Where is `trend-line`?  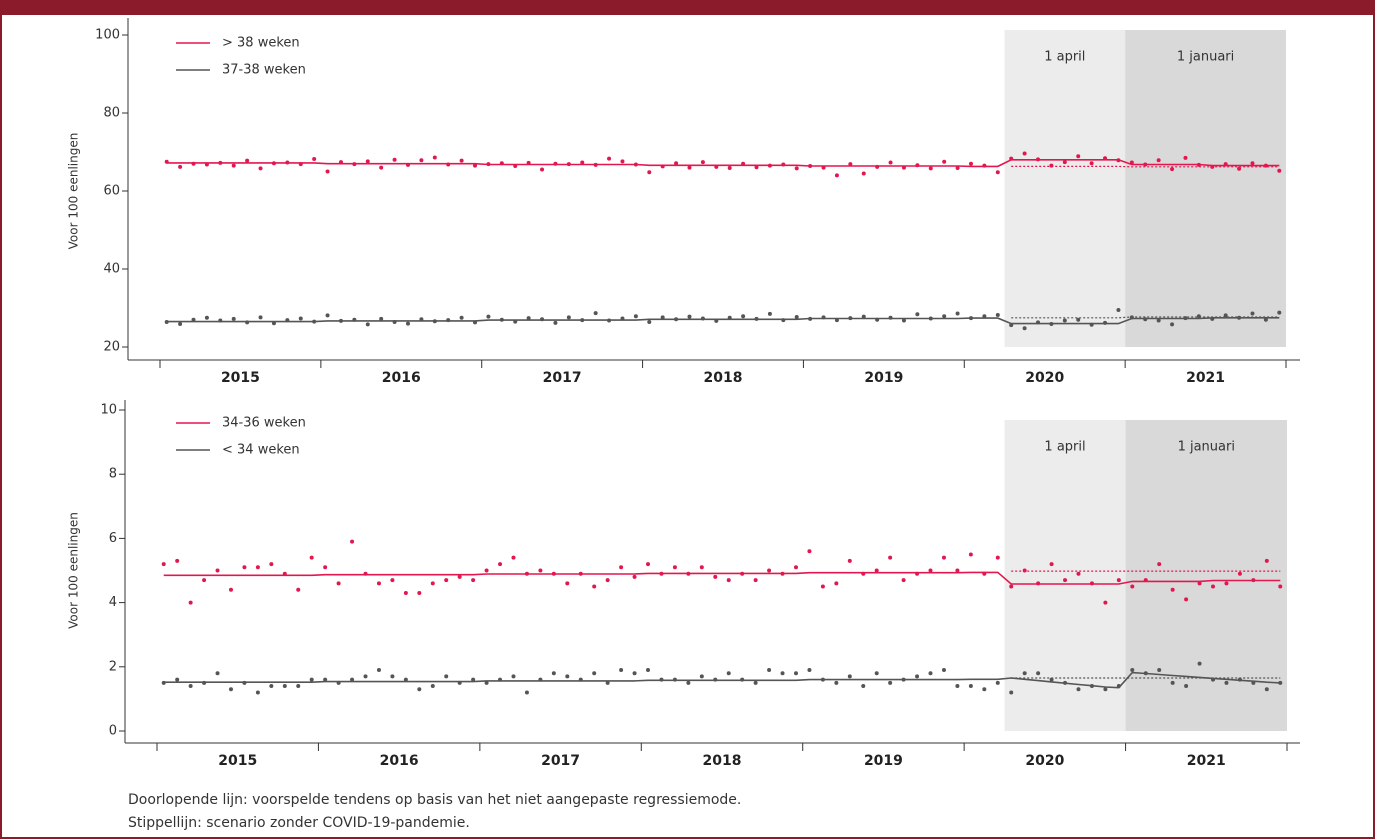 trend-line is located at coordinates (723, 163).